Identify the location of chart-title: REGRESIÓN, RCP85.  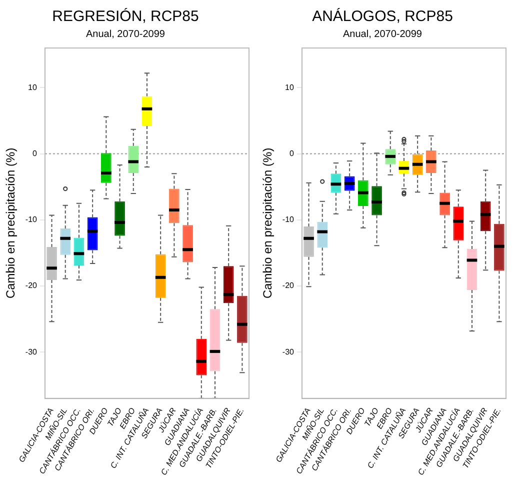
(125, 16).